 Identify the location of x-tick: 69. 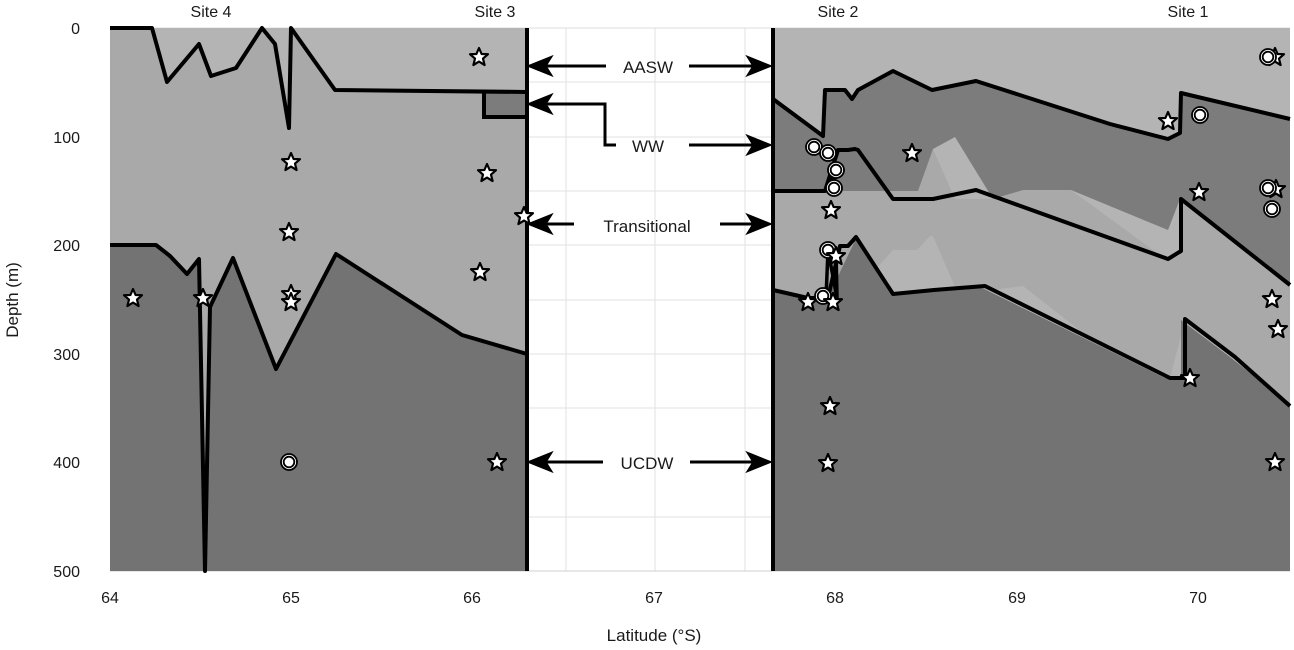
(1017, 598).